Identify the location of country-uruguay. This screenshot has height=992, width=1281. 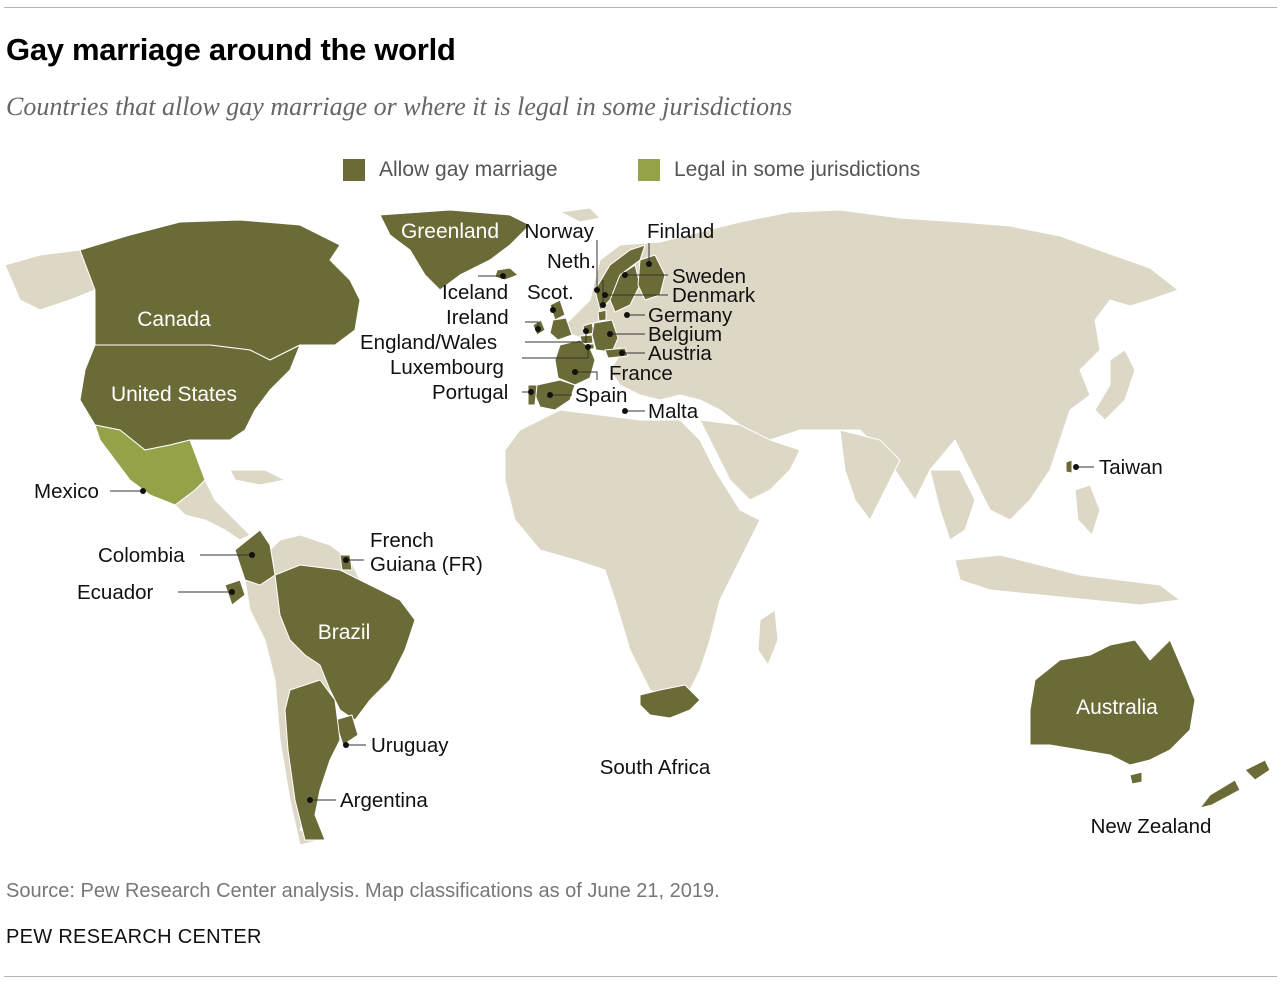
(346, 730).